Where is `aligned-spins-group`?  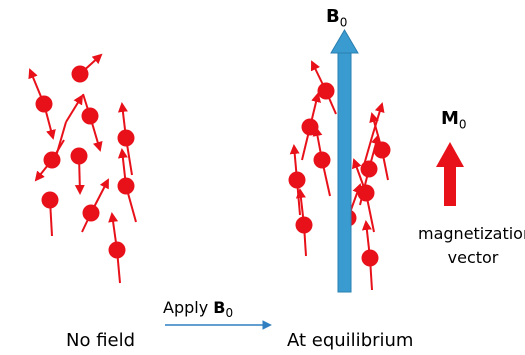
aligned-spins-group is located at coordinates (339, 175).